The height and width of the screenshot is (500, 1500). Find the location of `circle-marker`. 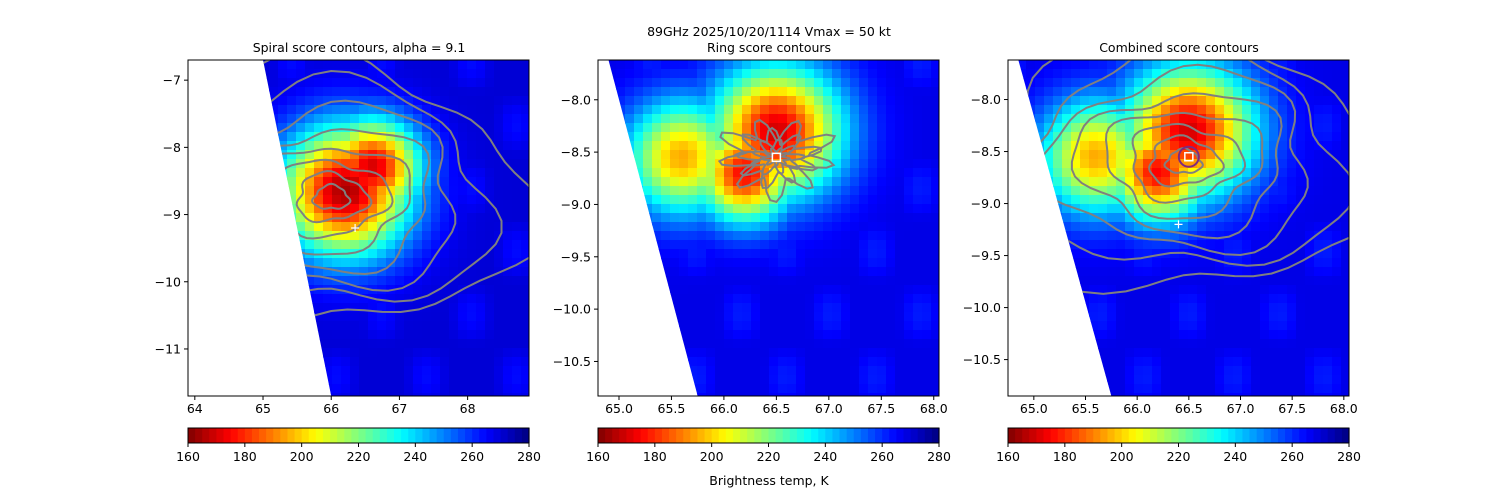

circle-marker is located at coordinates (1188, 156).